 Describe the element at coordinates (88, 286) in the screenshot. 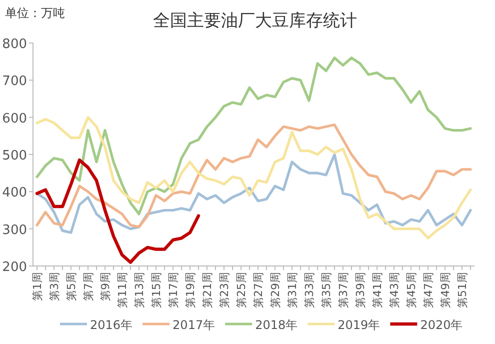

I see `x-tick-label: 第7周` at that location.